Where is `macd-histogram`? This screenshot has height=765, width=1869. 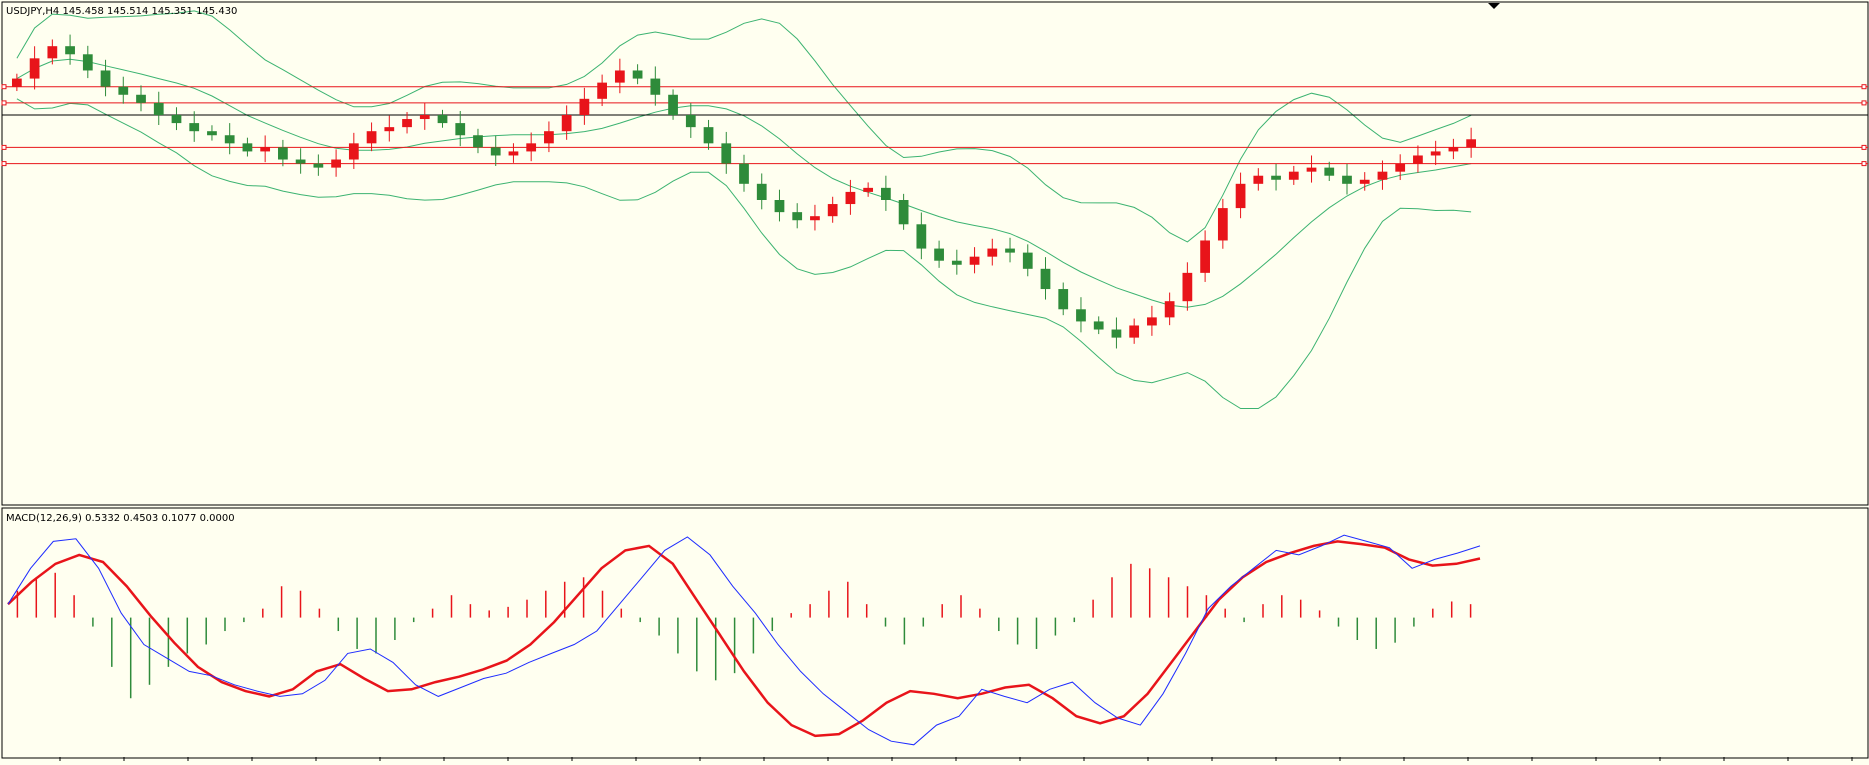
macd-histogram is located at coordinates (744, 631).